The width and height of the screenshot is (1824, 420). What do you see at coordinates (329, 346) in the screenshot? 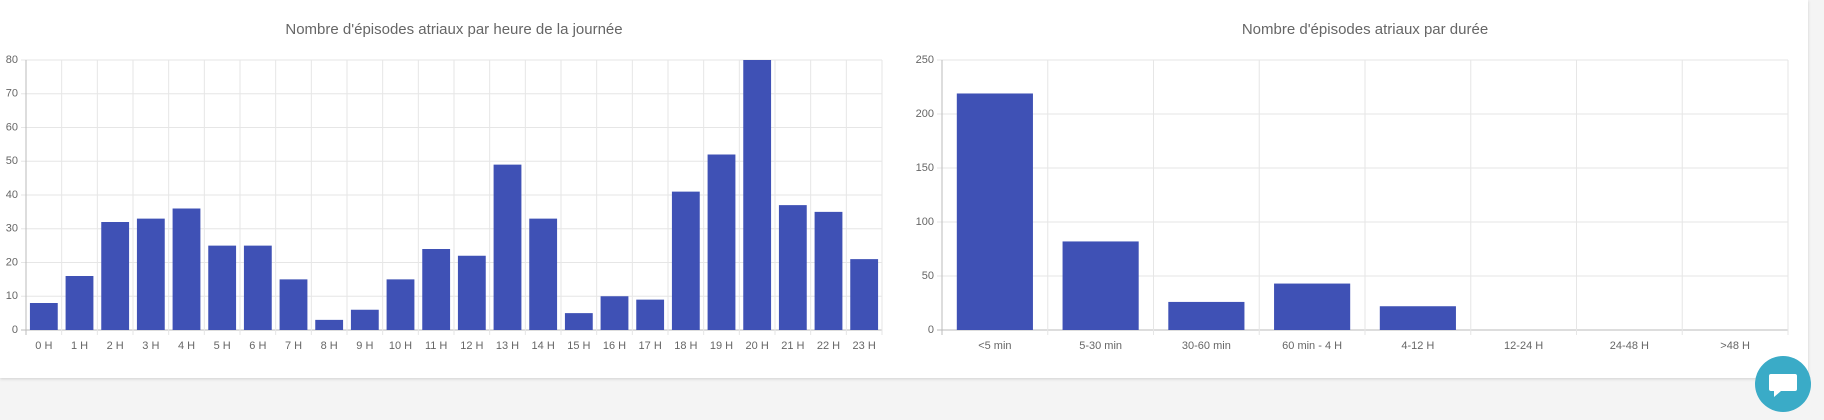
I see `x-tick-label: 8 H` at bounding box center [329, 346].